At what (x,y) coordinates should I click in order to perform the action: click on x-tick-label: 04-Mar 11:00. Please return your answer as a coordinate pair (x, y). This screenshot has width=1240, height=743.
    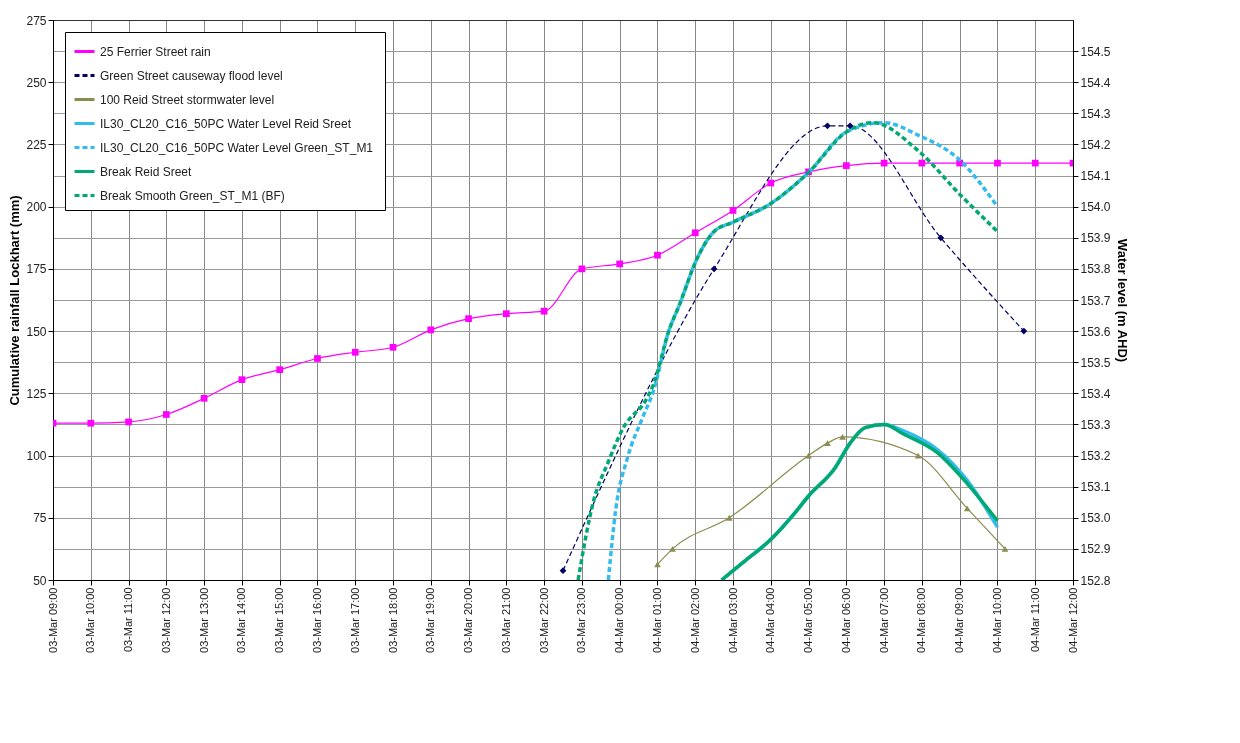
    Looking at the image, I should click on (1034, 620).